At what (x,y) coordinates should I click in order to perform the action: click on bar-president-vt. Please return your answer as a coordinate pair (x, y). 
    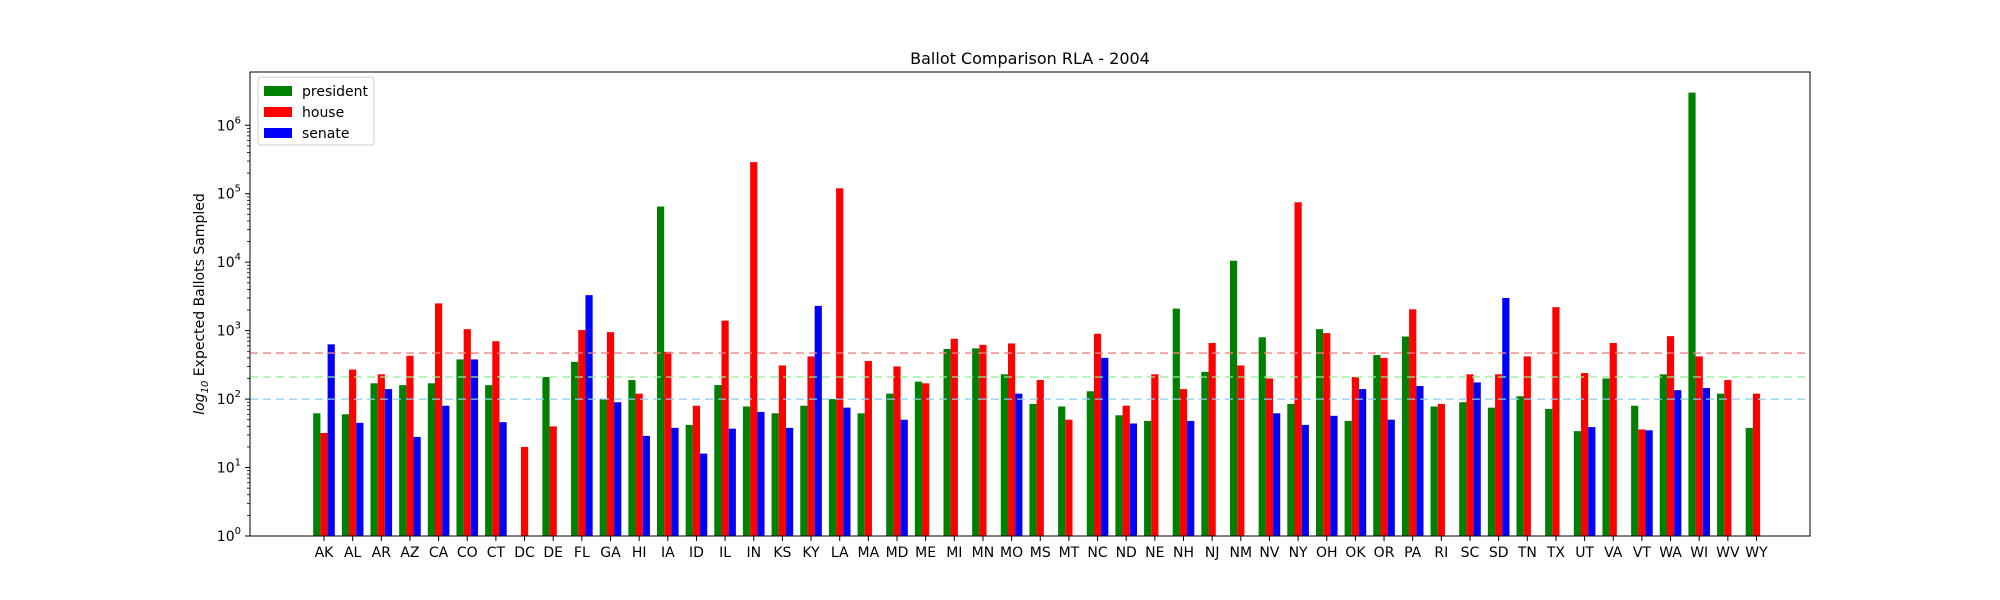
    Looking at the image, I should click on (1635, 470).